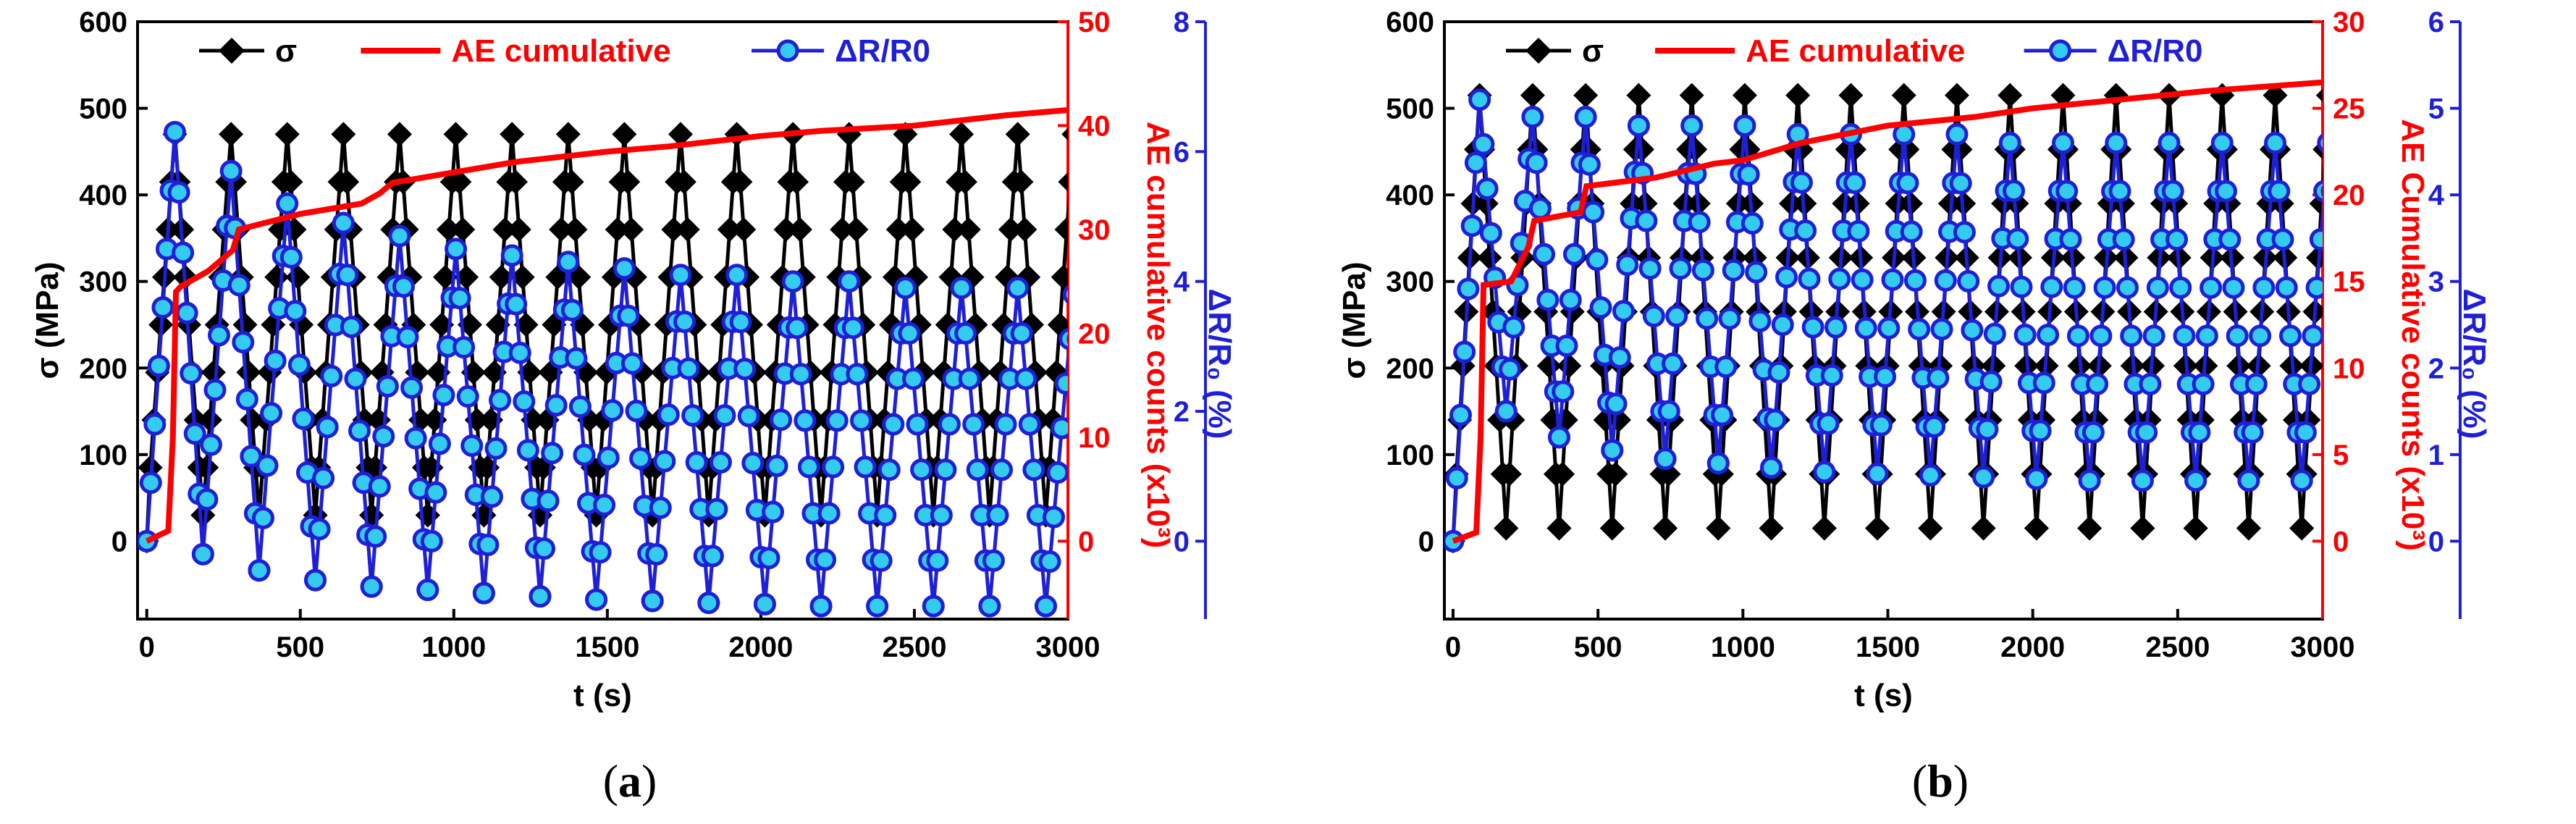 The image size is (2576, 824). I want to click on x-tick-label: 2000, so click(2032, 647).